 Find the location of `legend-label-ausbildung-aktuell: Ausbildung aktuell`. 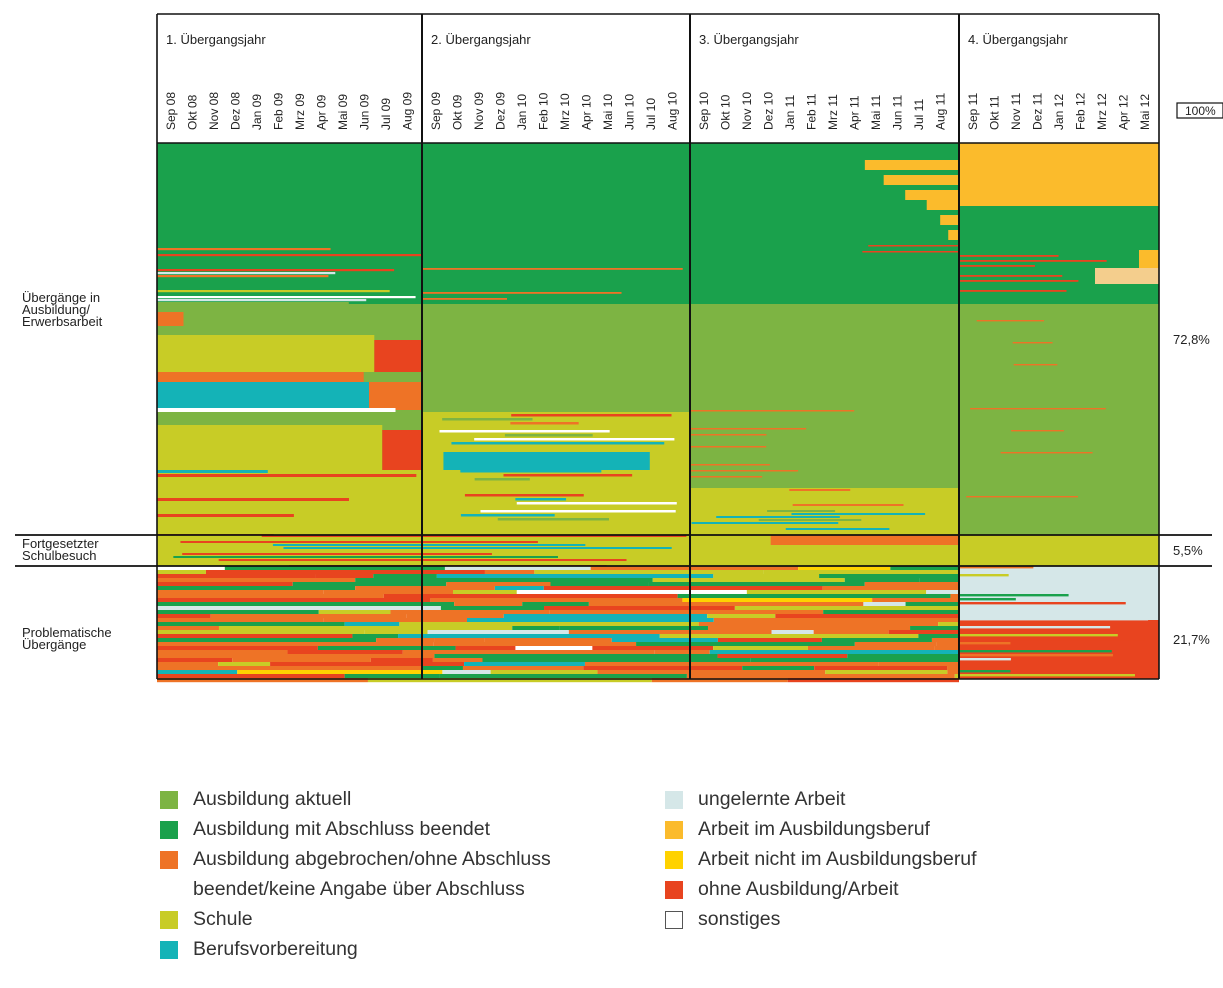

legend-label-ausbildung-aktuell: Ausbildung aktuell is located at coordinates (272, 799).